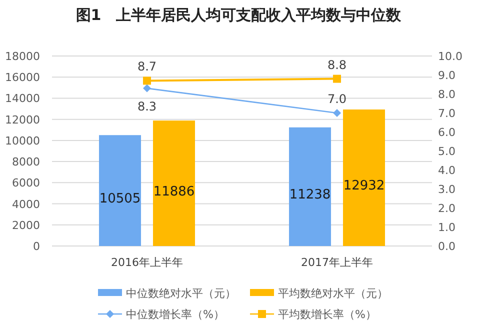 Image resolution: width=477 pixels, height=331 pixels. What do you see at coordinates (22, 77) in the screenshot?
I see `y-tick-label: 16000` at bounding box center [22, 77].